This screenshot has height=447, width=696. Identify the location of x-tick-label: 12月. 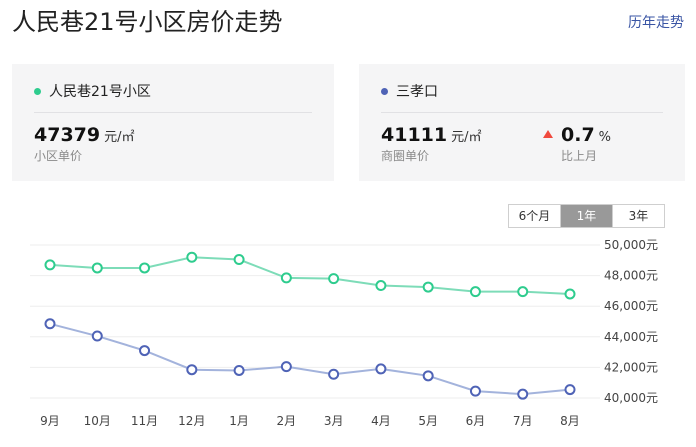
(191, 421).